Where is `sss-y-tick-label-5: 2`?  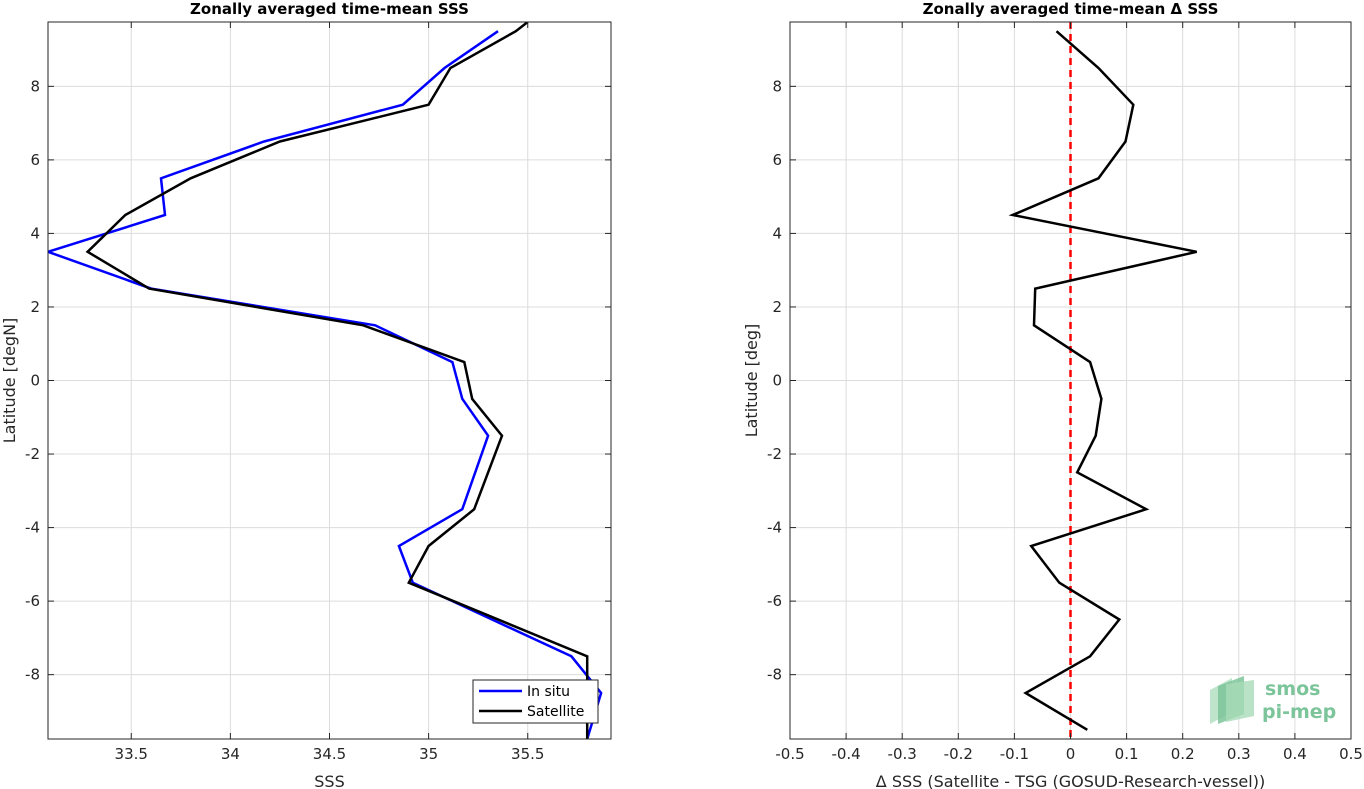
sss-y-tick-label-5: 2 is located at coordinates (35, 307).